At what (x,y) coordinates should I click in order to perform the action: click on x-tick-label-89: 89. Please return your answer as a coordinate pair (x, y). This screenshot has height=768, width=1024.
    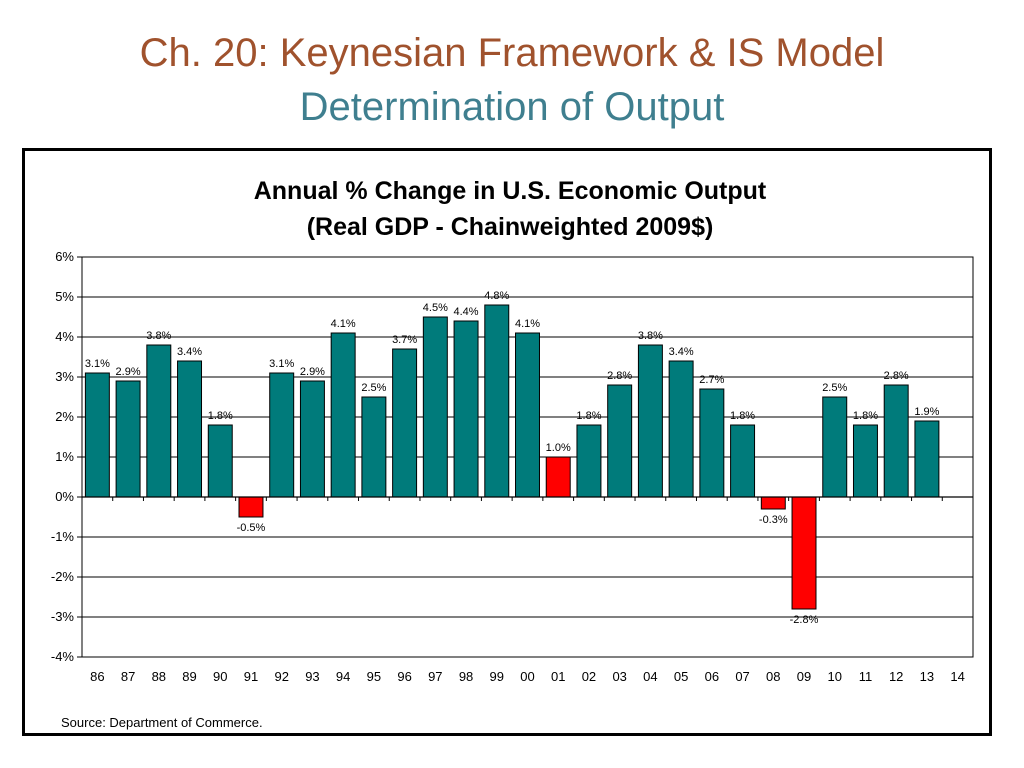
    Looking at the image, I should click on (189, 676).